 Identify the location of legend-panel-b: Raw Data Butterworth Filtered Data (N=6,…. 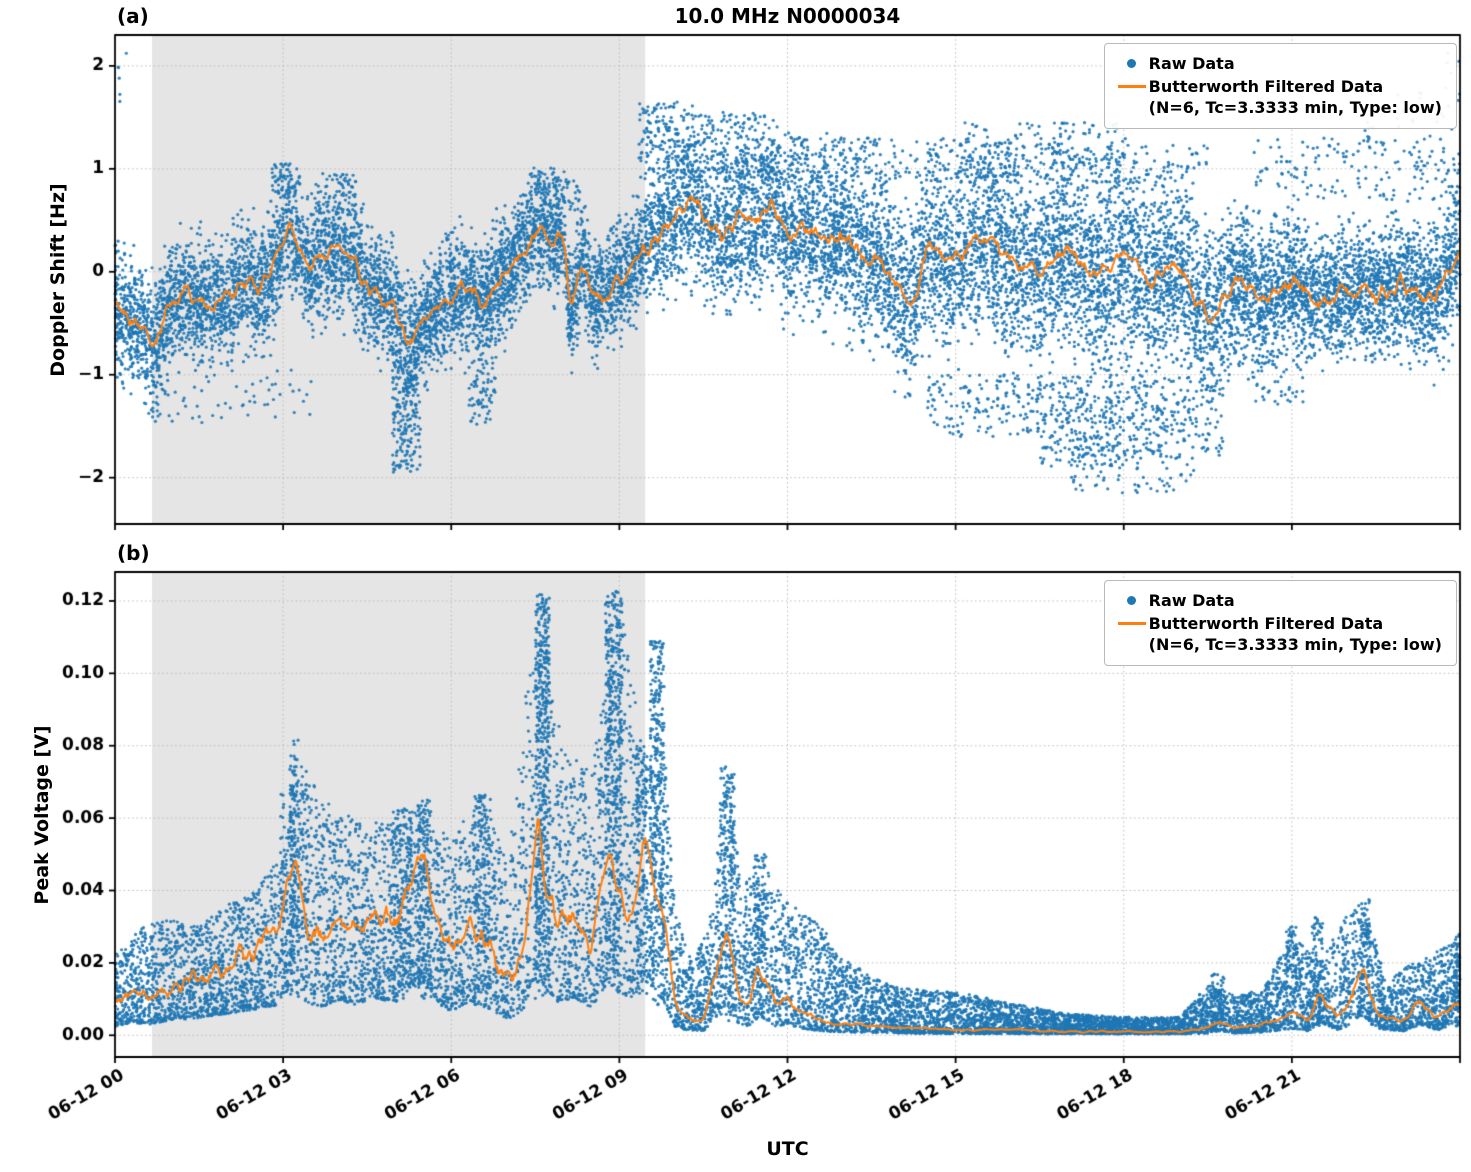
(1280, 623).